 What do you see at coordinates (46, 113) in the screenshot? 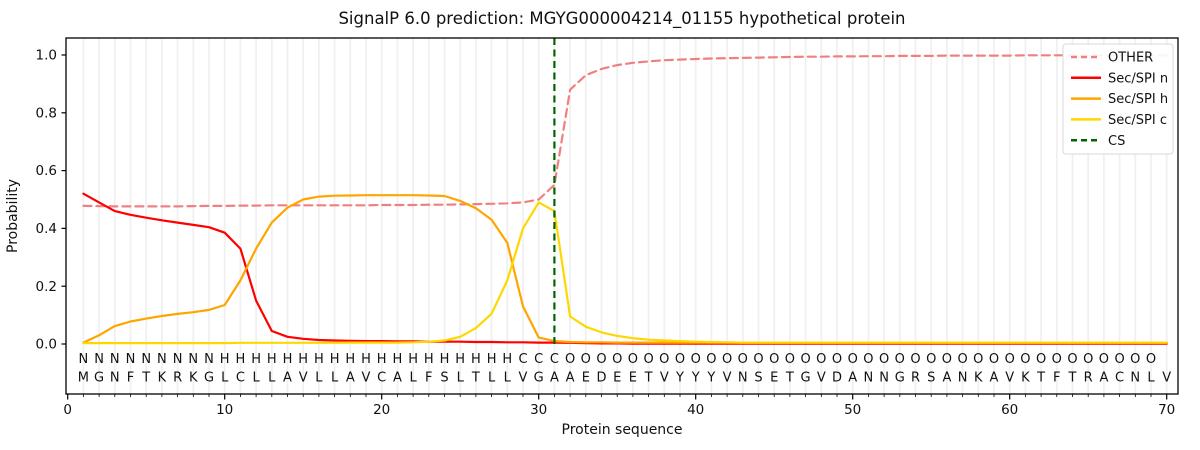
I see `y-tick-label: 0.8` at bounding box center [46, 113].